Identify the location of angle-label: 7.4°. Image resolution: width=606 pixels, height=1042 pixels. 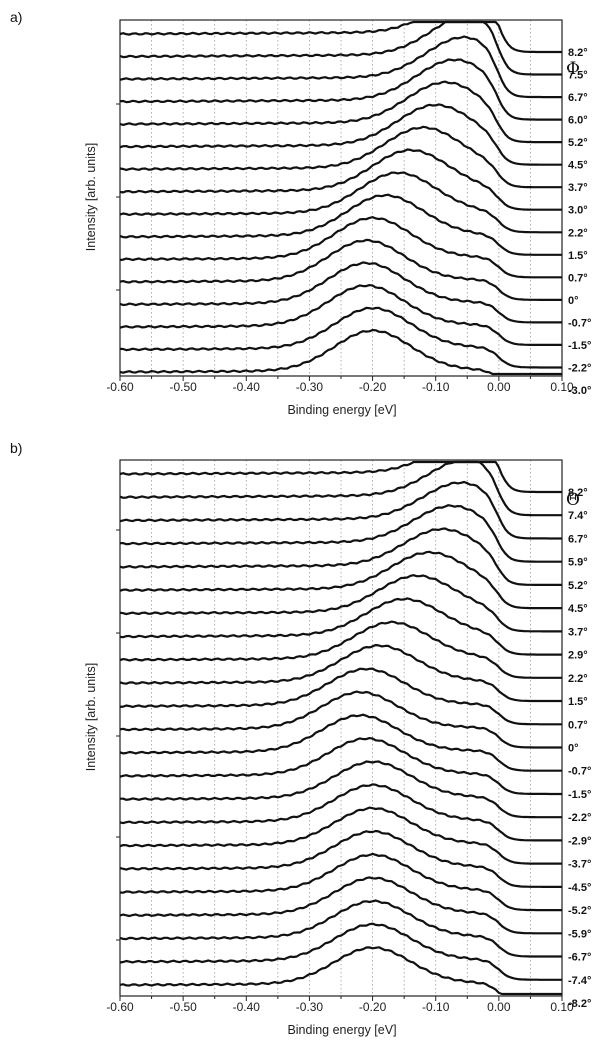
(578, 516).